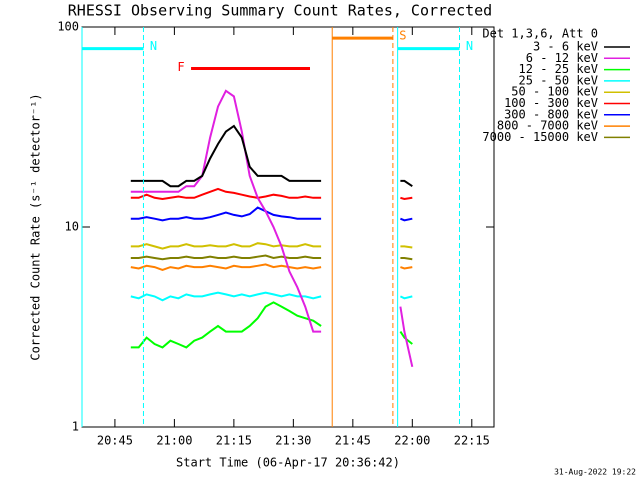 The height and width of the screenshot is (480, 640). I want to click on y-tick-label: 1, so click(75, 427).